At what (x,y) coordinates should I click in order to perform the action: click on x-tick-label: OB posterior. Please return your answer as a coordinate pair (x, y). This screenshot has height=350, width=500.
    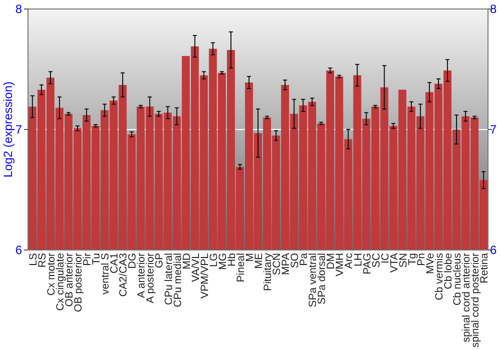
    Looking at the image, I should click on (78, 282).